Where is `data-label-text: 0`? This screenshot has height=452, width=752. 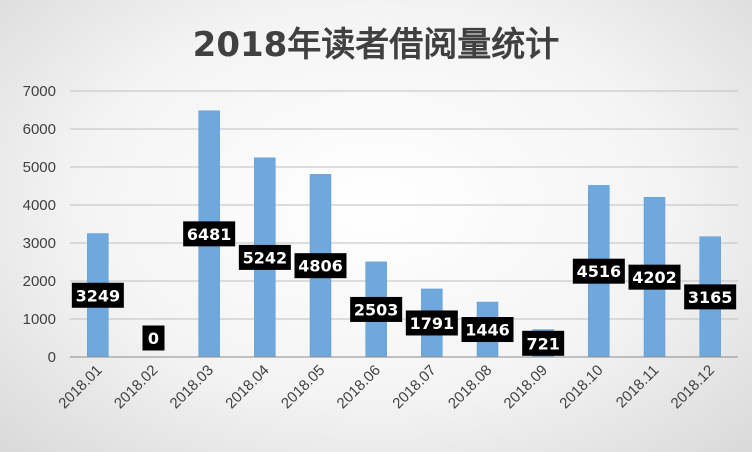 data-label-text: 0 is located at coordinates (153, 338).